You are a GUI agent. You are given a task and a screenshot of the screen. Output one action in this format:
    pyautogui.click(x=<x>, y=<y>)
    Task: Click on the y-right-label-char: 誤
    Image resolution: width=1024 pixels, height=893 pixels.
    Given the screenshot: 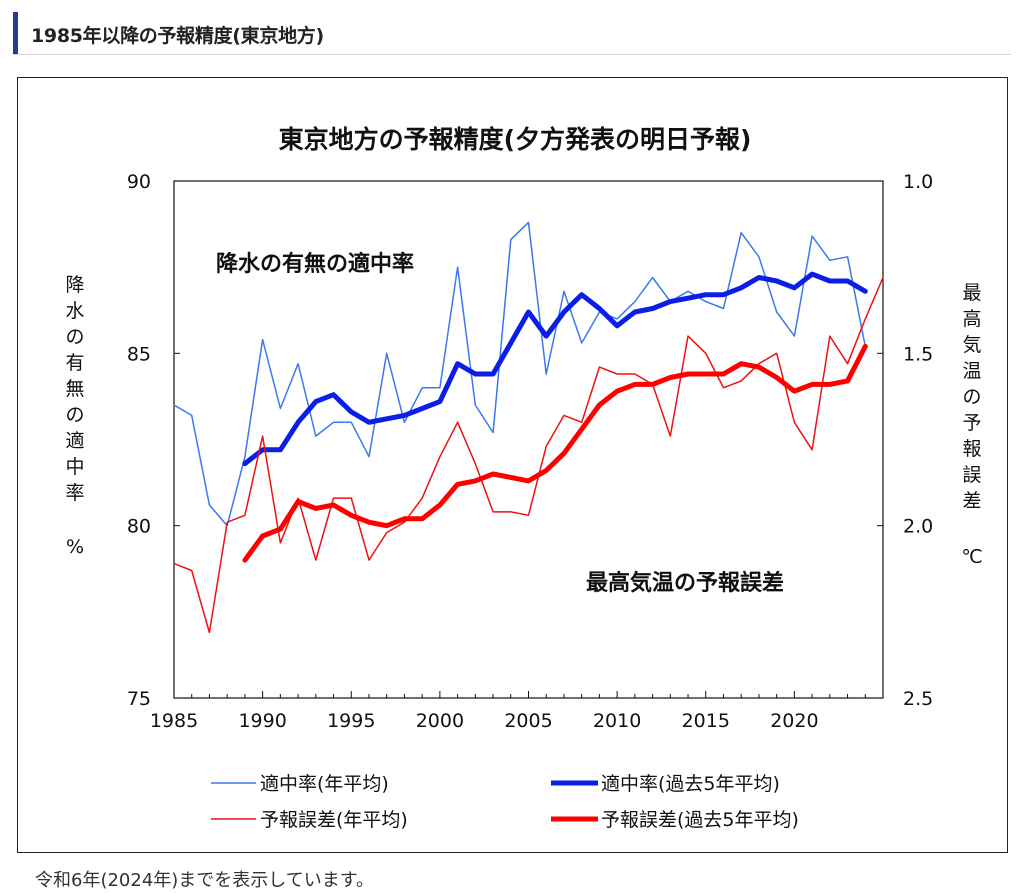 What is the action you would take?
    pyautogui.click(x=971, y=475)
    